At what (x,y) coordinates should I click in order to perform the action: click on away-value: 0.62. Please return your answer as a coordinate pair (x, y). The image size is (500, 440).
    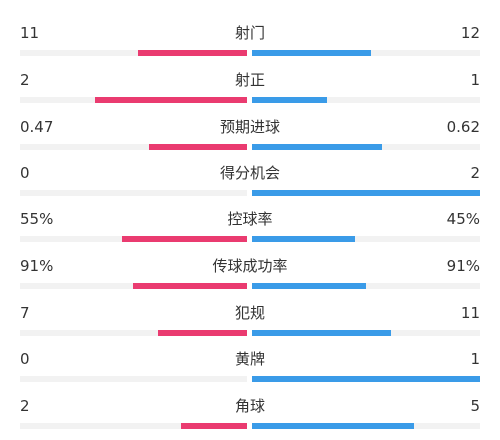
    Looking at the image, I should click on (463, 127).